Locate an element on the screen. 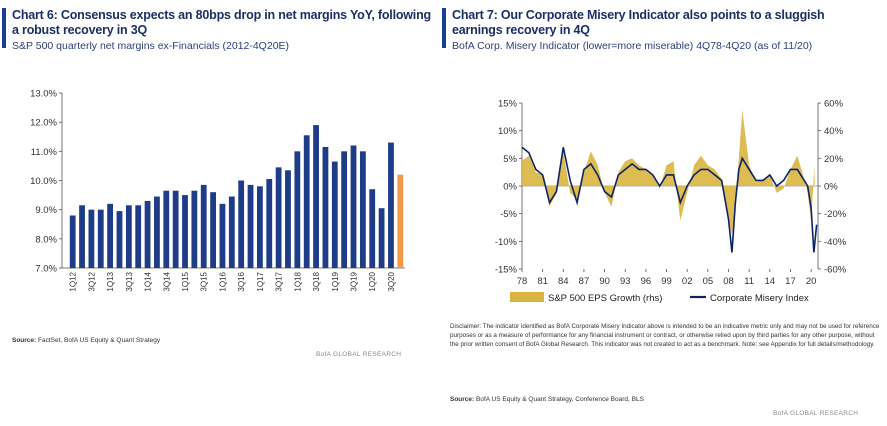  x-tick-label: 3Q18 is located at coordinates (316, 281).